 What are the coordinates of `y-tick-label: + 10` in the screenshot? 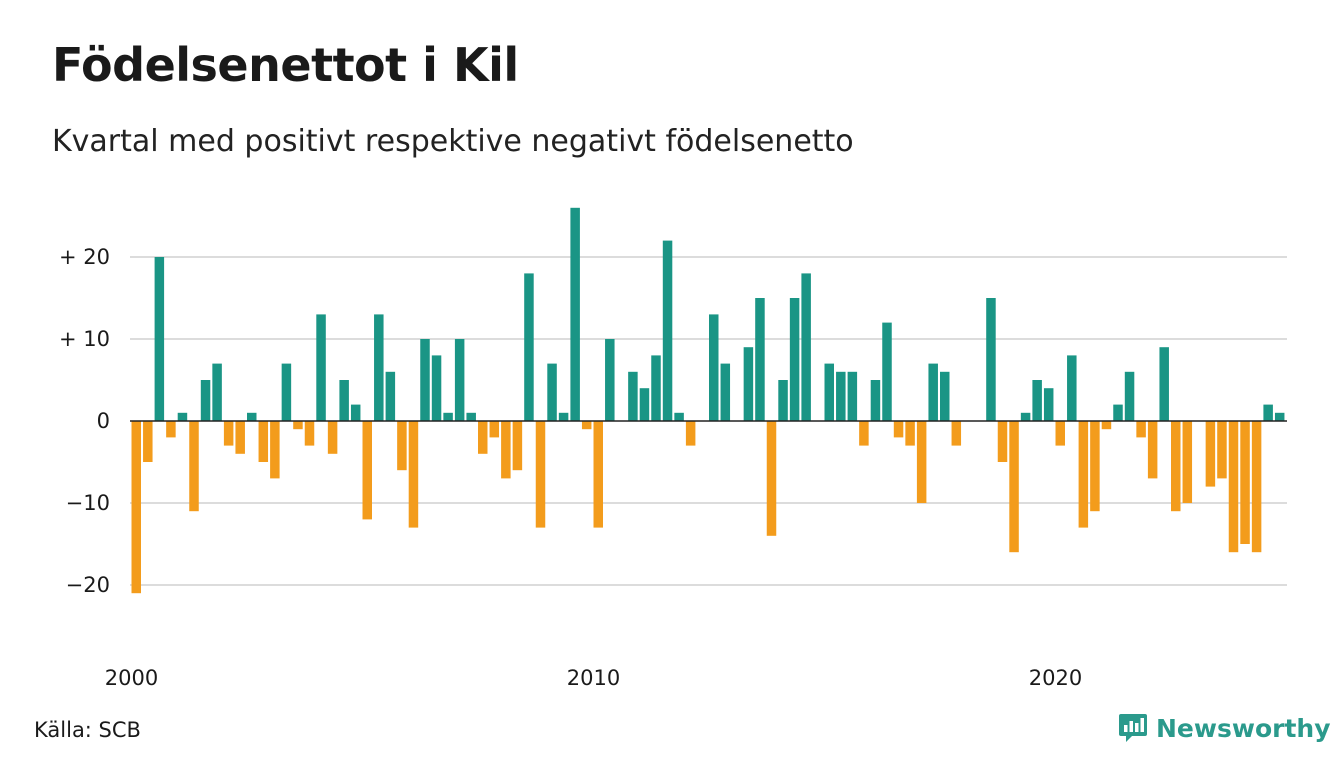 It's located at (84, 339).